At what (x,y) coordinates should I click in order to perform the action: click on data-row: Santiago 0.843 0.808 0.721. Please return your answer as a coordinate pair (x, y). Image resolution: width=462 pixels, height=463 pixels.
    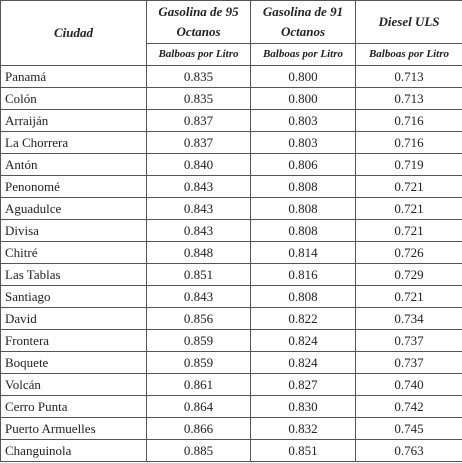
    Looking at the image, I should click on (231, 296).